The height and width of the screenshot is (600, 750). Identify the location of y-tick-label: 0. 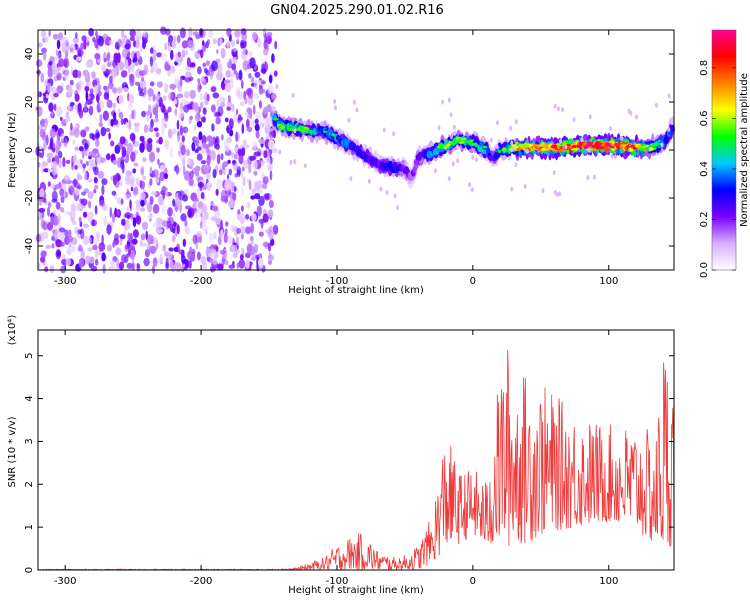
(29, 570).